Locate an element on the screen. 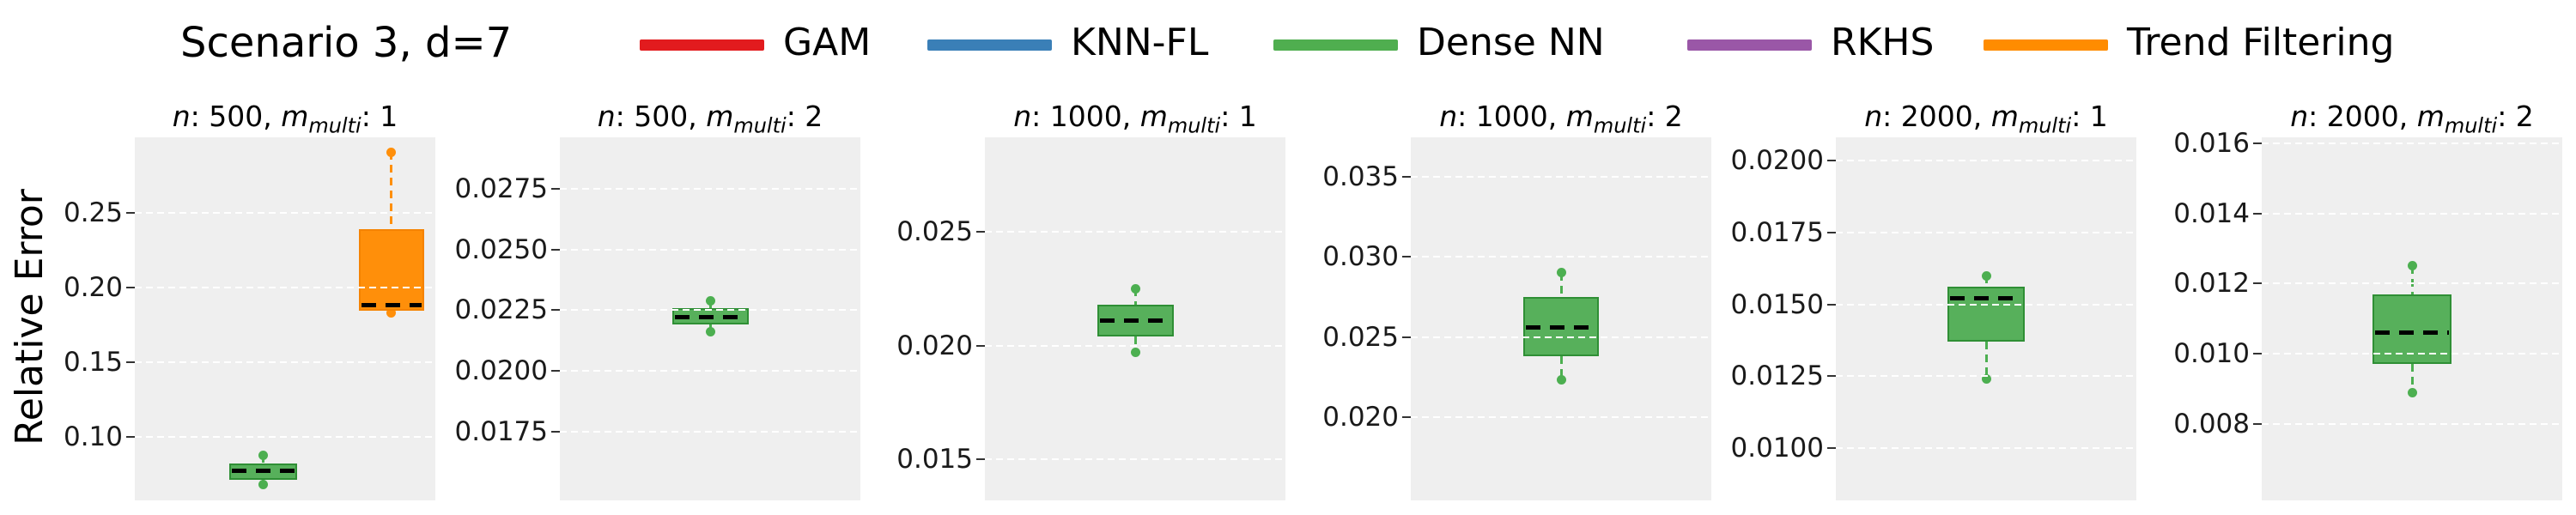 The height and width of the screenshot is (515, 2576). subplot-title: n: 500, mmulti: 1 is located at coordinates (285, 119).